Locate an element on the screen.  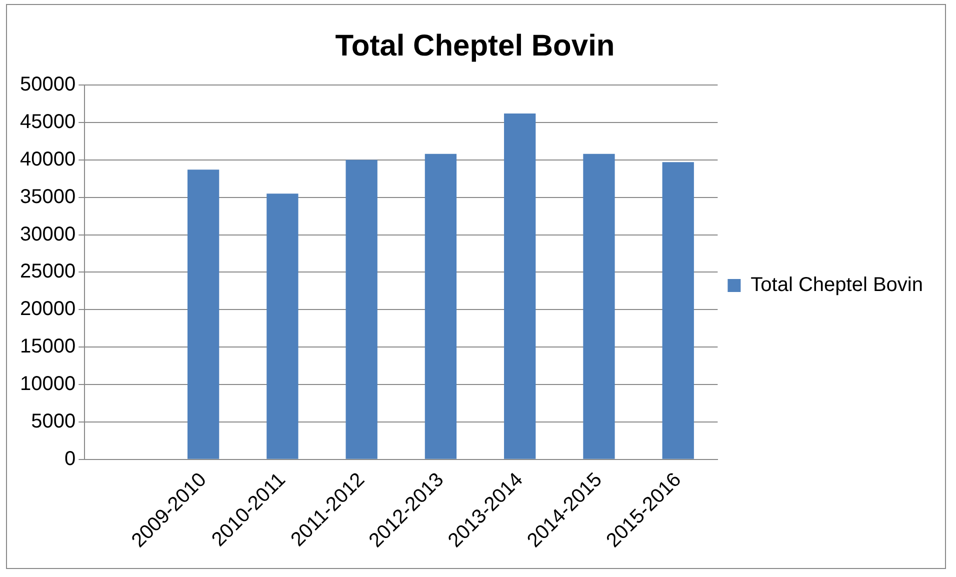
chart-title: Total Cheptel Bovin is located at coordinates (475, 45).